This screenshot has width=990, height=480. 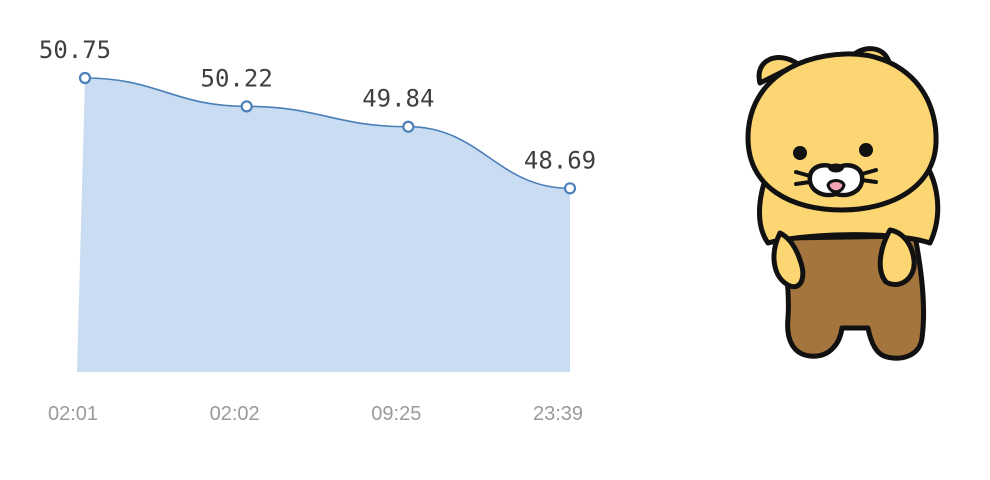 I want to click on bear-whiskers, so click(x=836, y=177).